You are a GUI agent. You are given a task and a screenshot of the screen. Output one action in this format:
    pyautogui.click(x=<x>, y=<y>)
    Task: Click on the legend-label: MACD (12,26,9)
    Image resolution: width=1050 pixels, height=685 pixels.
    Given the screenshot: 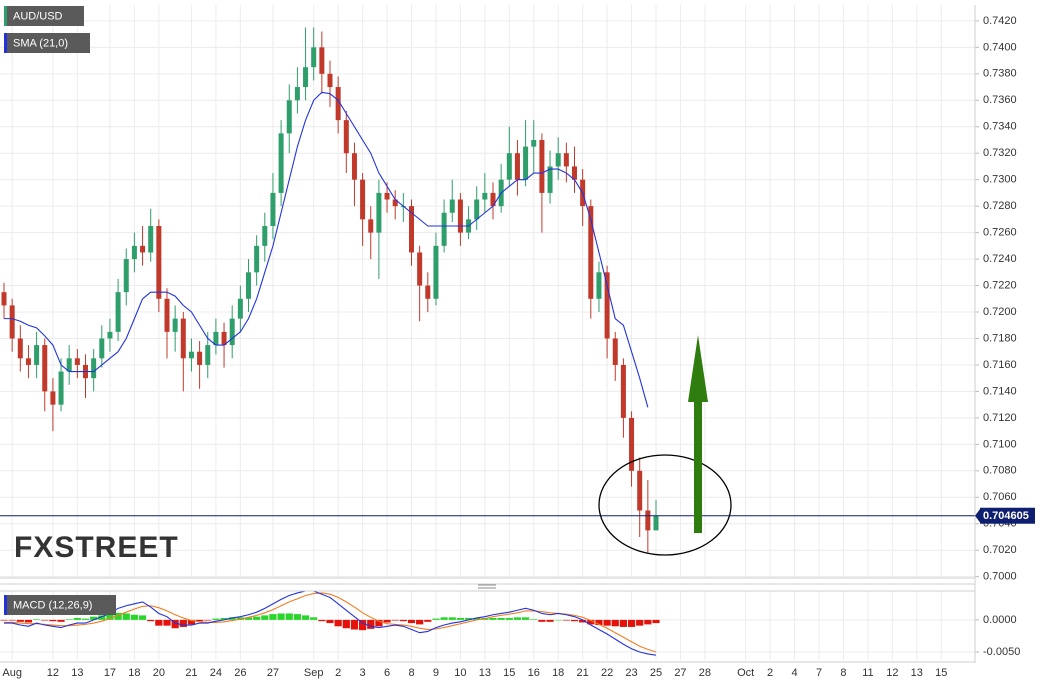 What is the action you would take?
    pyautogui.click(x=52, y=605)
    